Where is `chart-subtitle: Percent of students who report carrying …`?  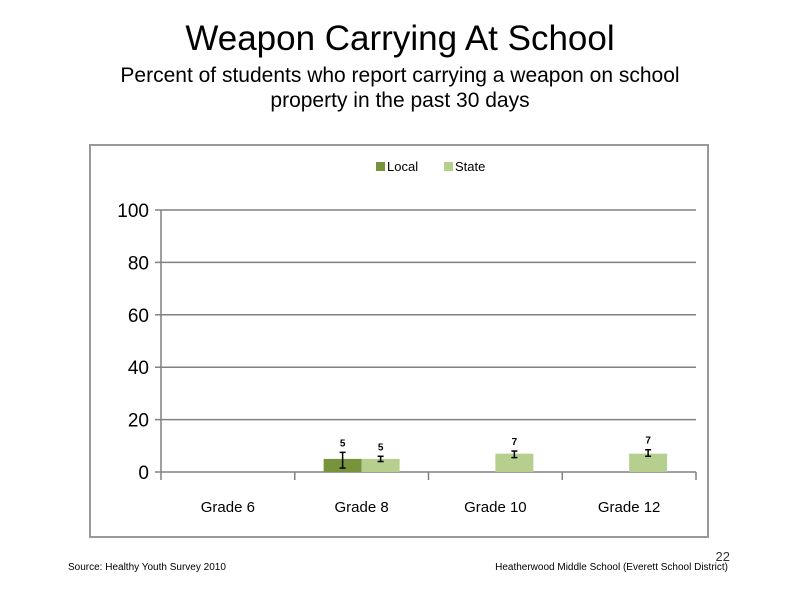
chart-subtitle: Percent of students who report carrying … is located at coordinates (400, 88).